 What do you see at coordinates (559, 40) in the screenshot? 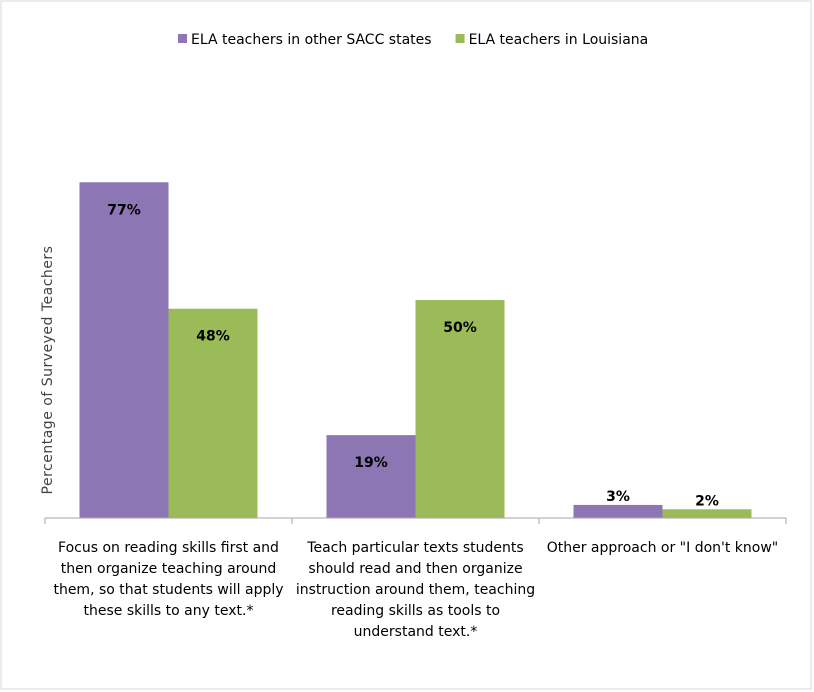
I see `legend-label: ELA teachers in Louisiana` at bounding box center [559, 40].